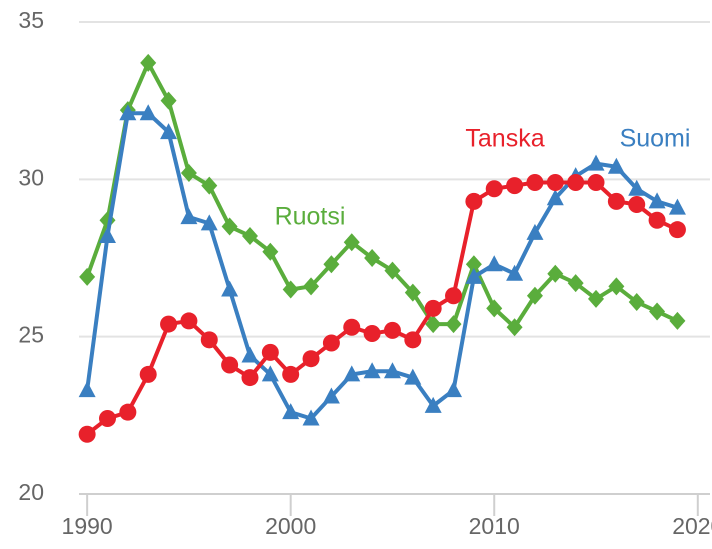 This screenshot has height=549, width=712. I want to click on x-tick-label: 2000, so click(290, 526).